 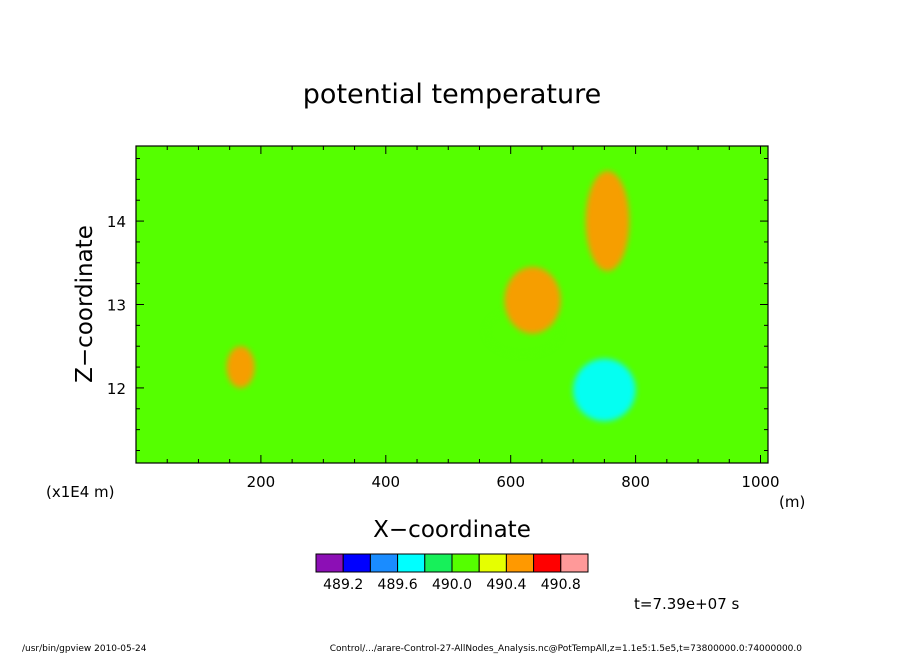 What do you see at coordinates (760, 482) in the screenshot?
I see `x-tick-label: 1000` at bounding box center [760, 482].